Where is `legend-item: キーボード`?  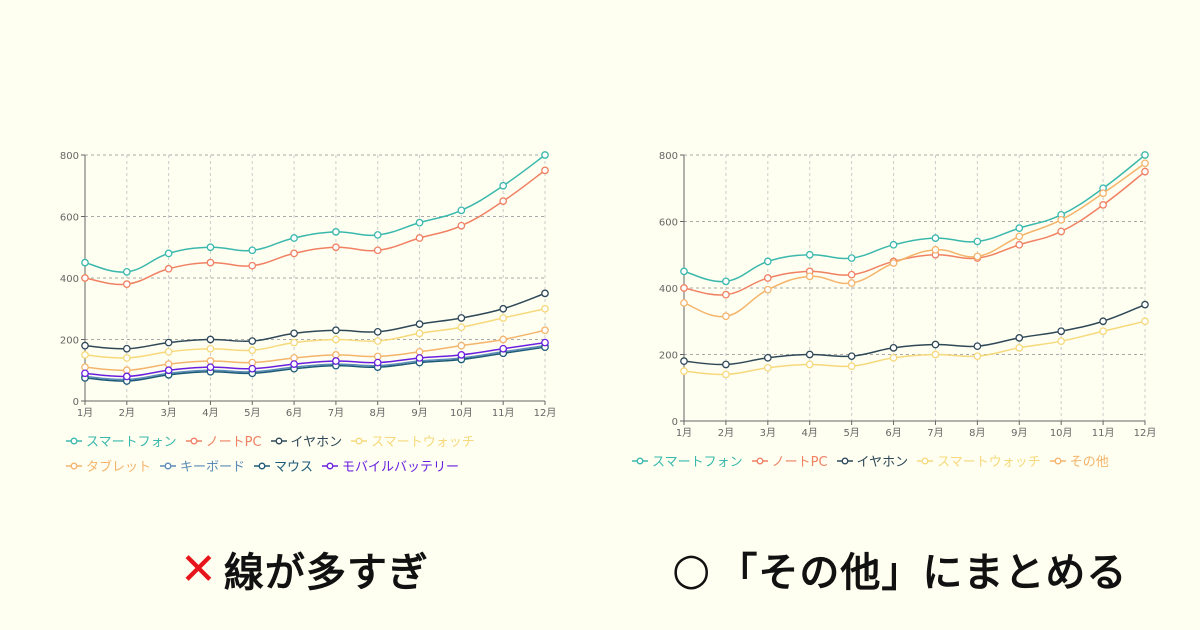
legend-item: キーボード is located at coordinates (202, 465).